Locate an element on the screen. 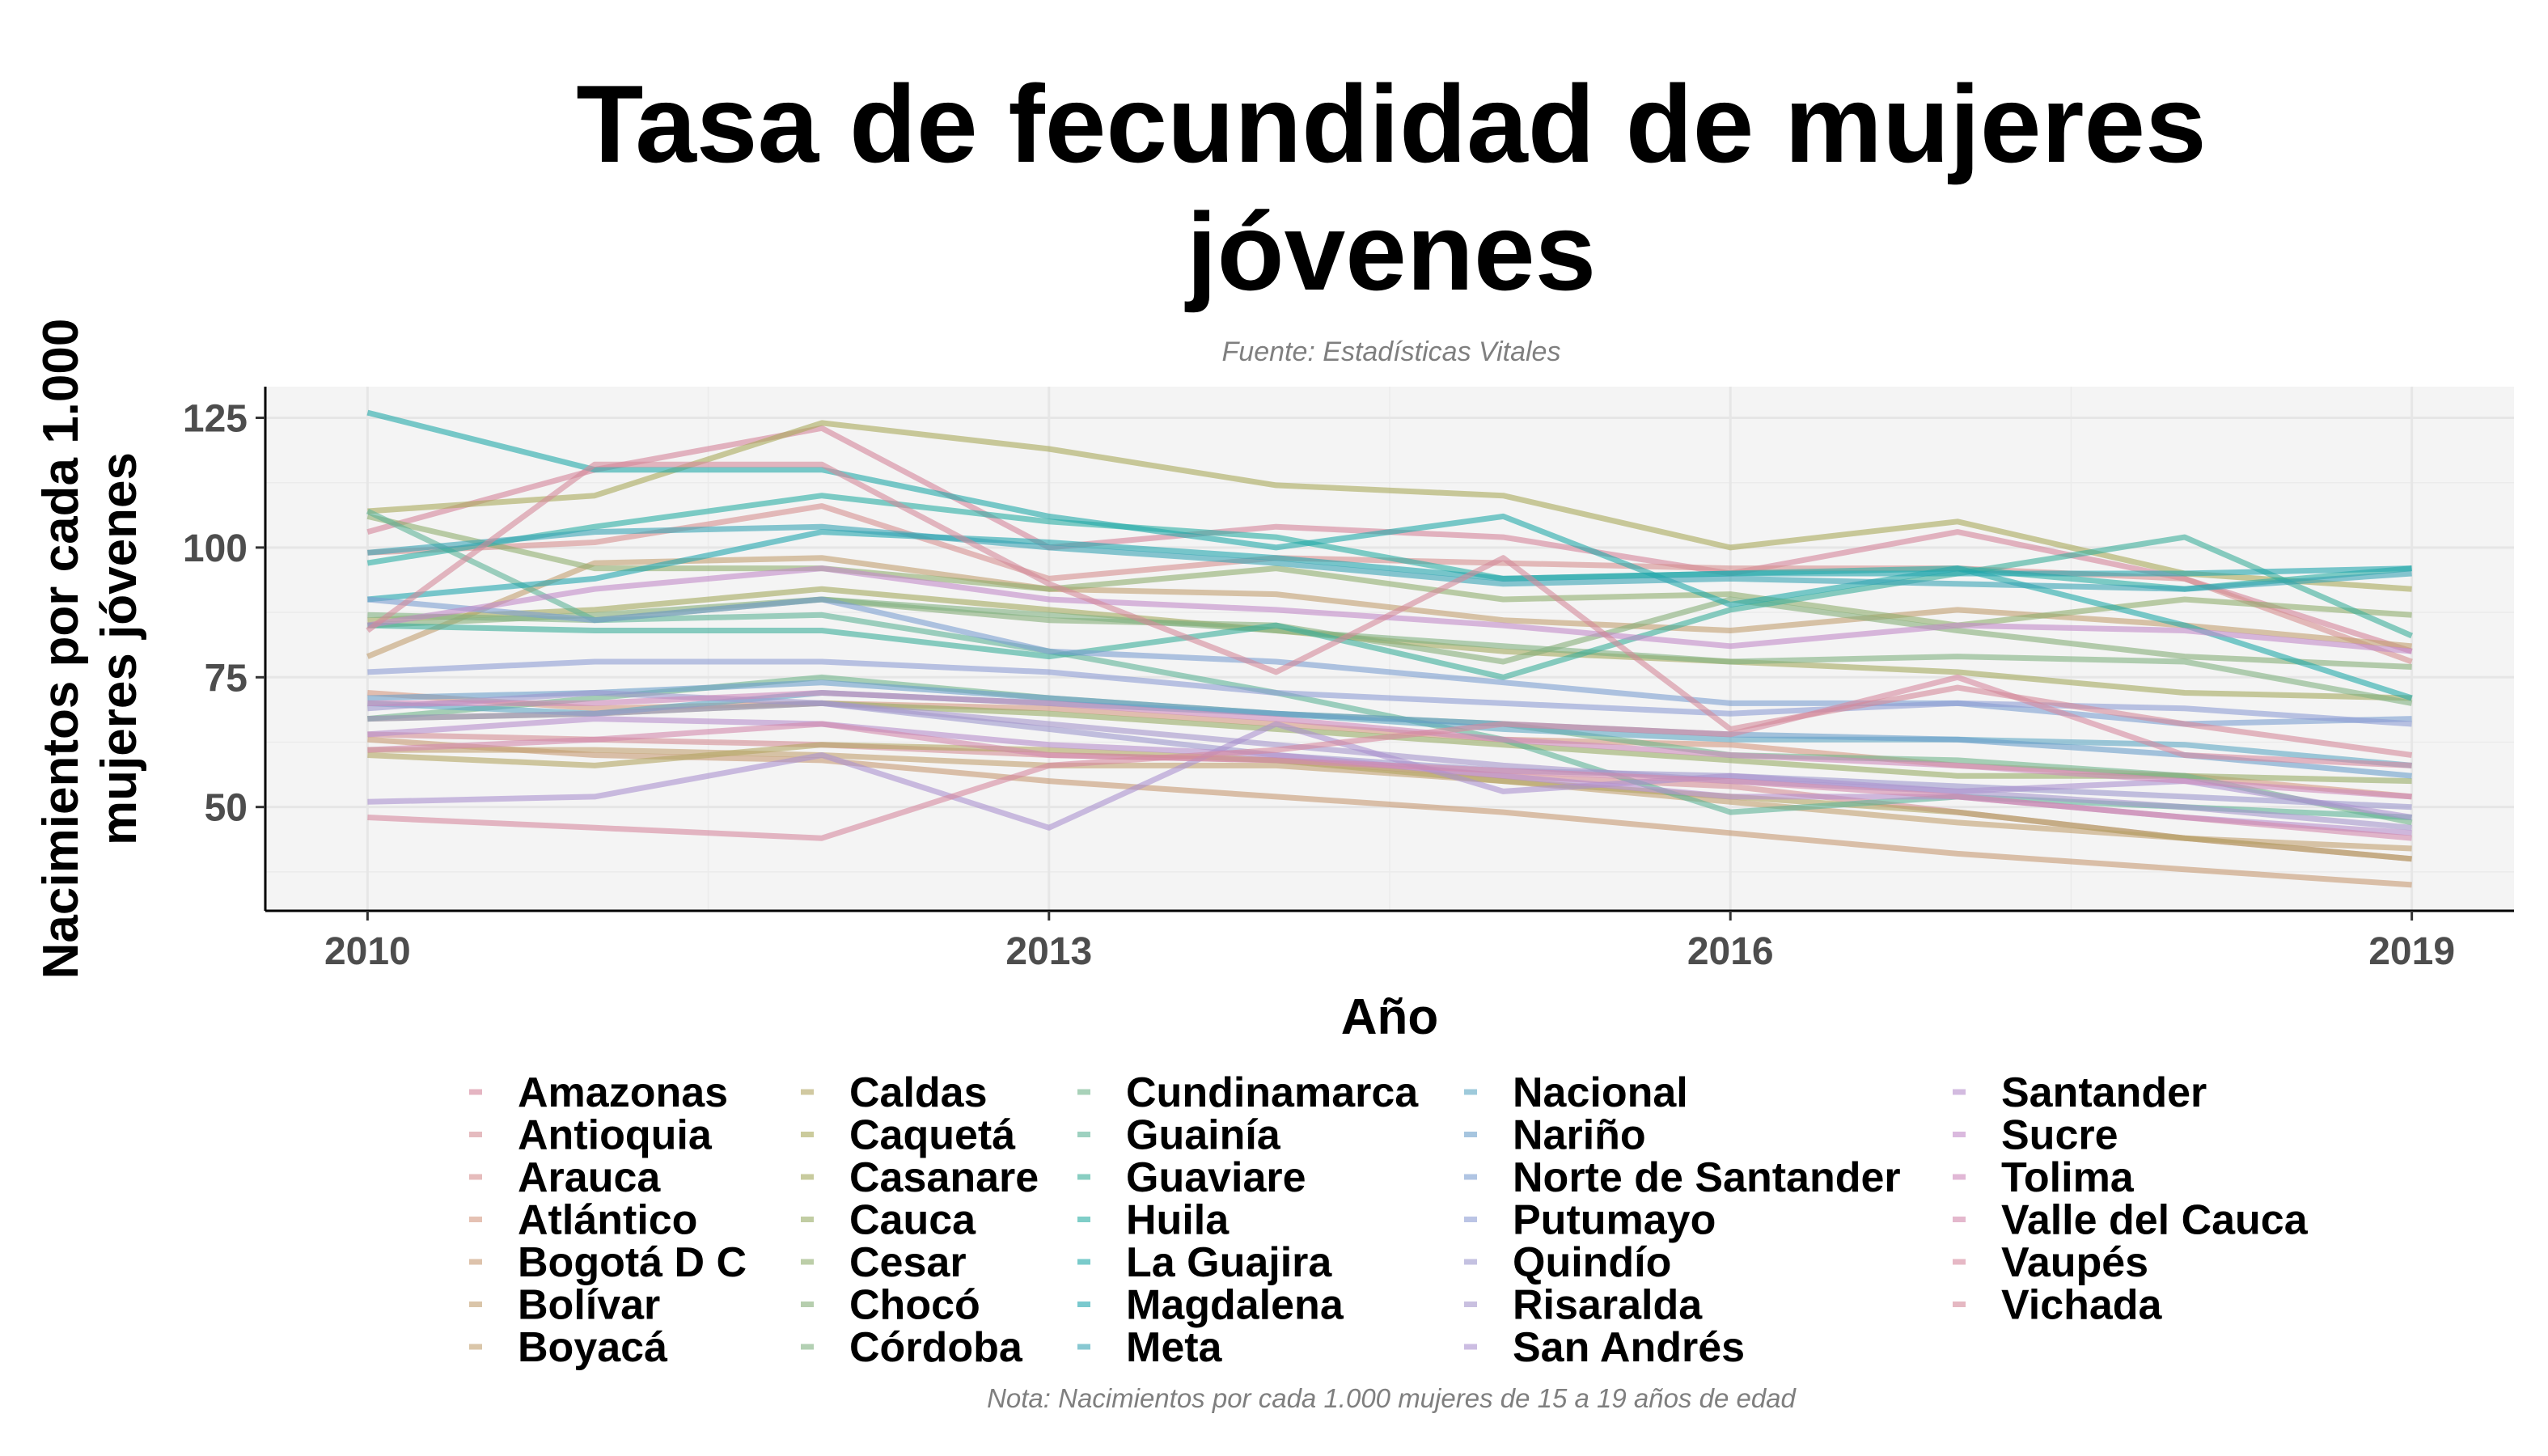 The width and height of the screenshot is (2548, 1456). legend-item-nacional: Nacional is located at coordinates (1576, 1092).